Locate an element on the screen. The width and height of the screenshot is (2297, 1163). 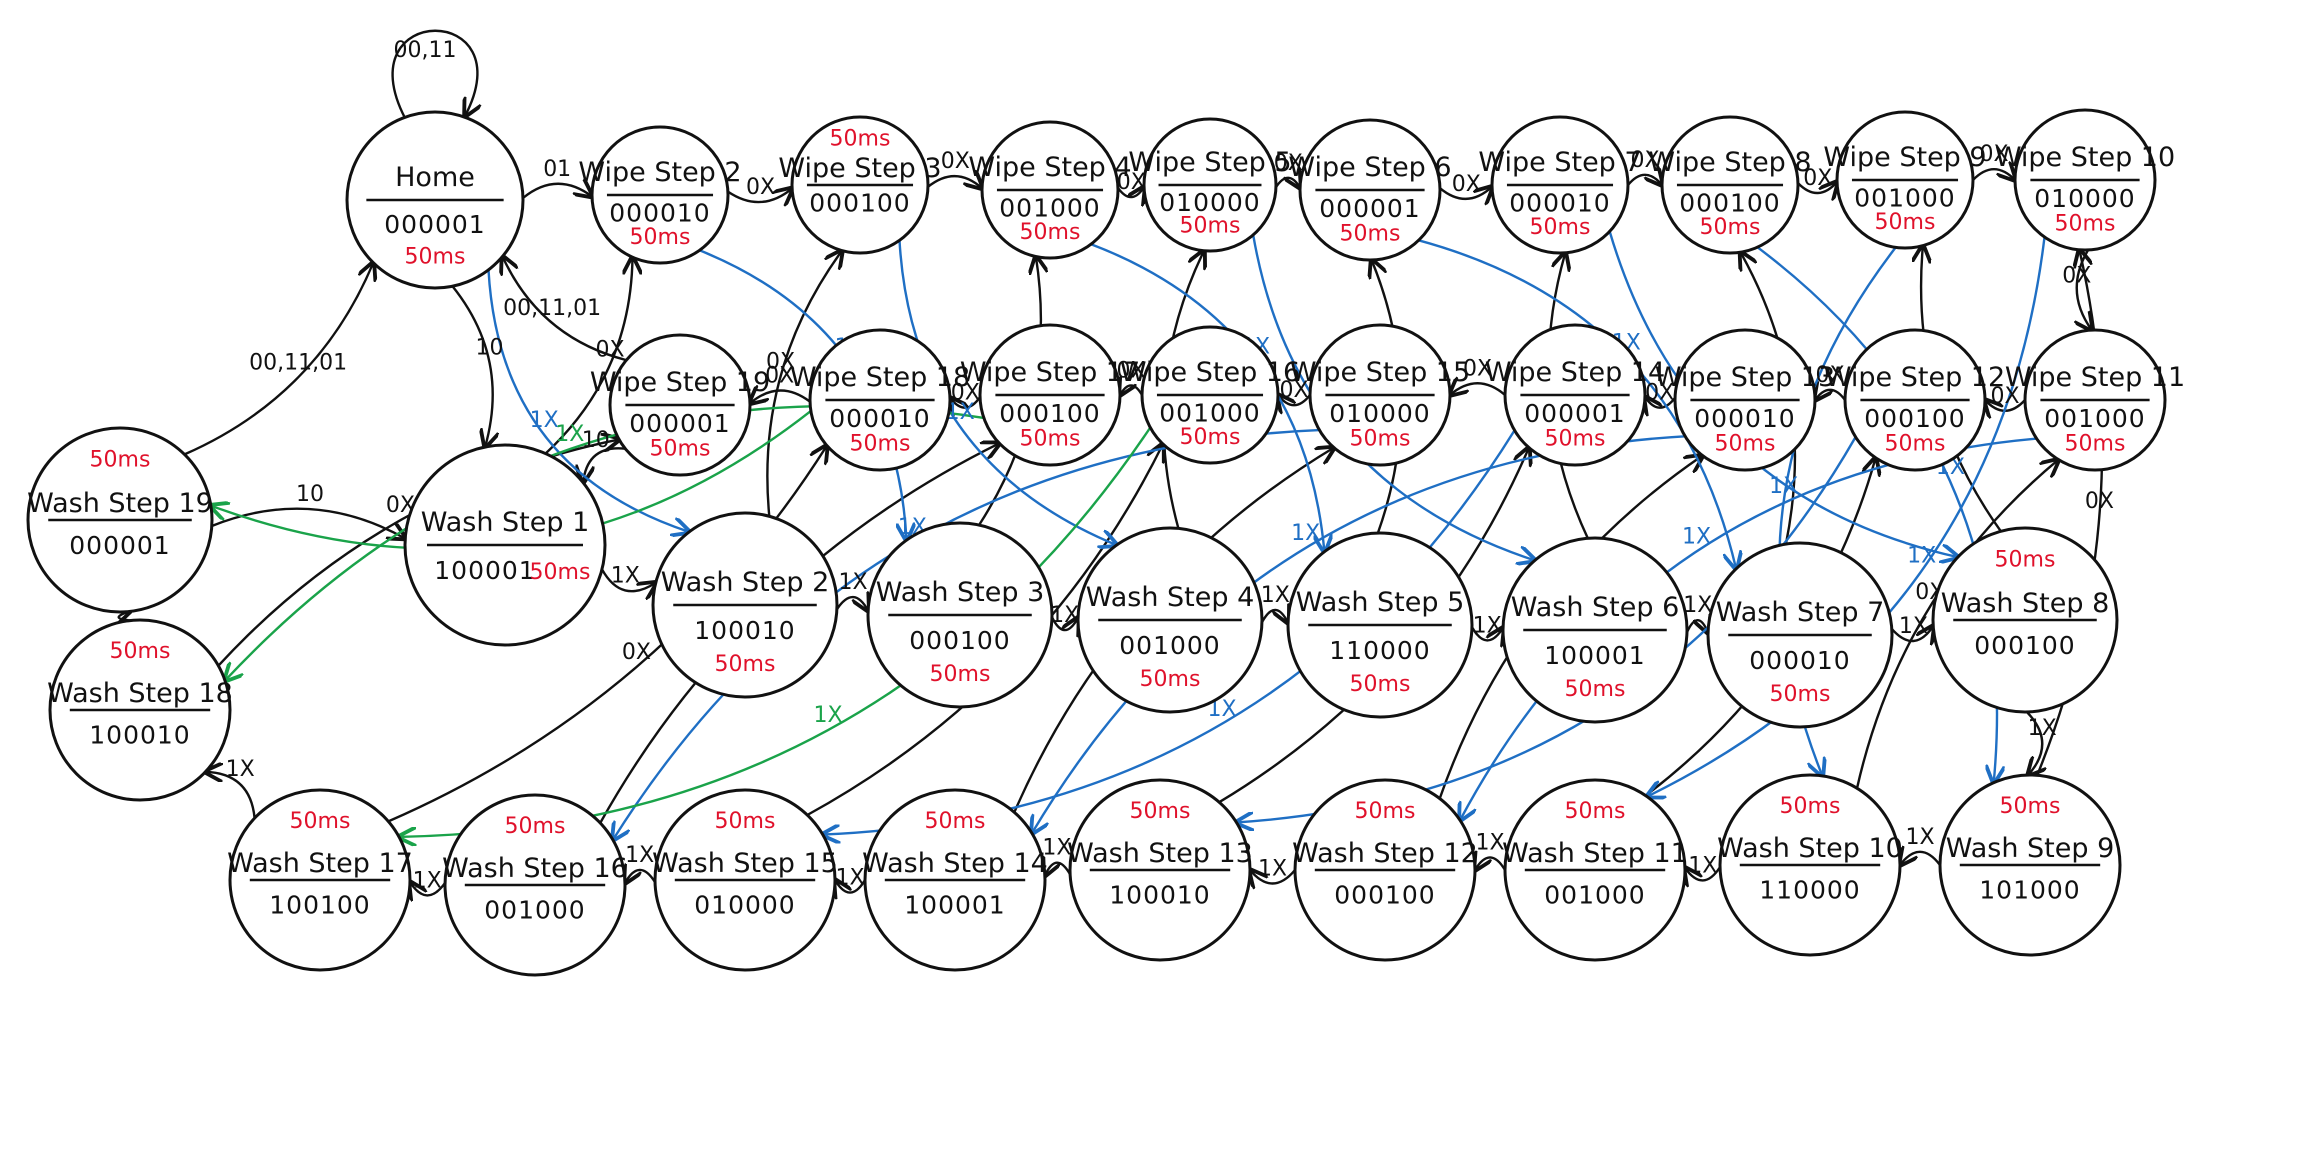
state-name: Wipe Step 15 is located at coordinates (1380, 372).